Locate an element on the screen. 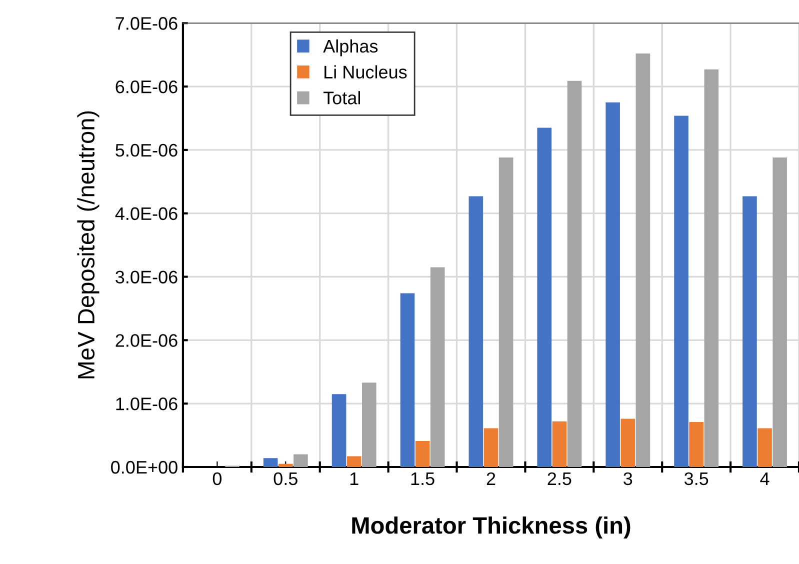 The height and width of the screenshot is (564, 799). x-tick-label: 3.5 is located at coordinates (696, 479).